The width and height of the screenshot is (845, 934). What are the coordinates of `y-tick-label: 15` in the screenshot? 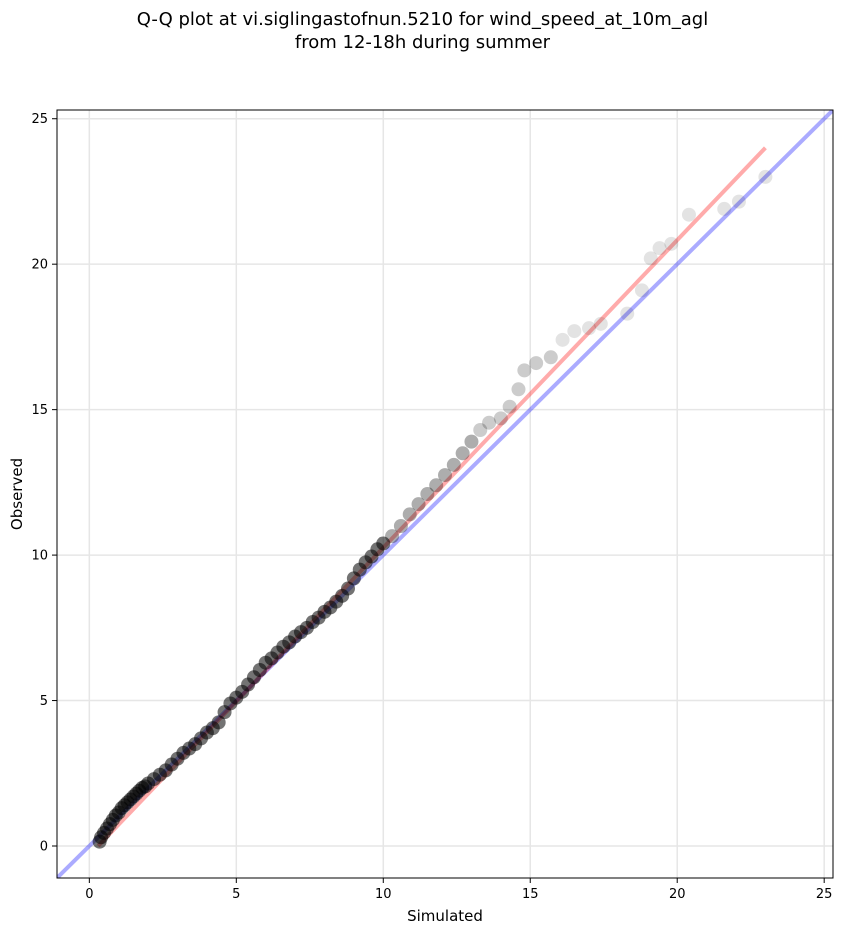 It's located at (39, 410).